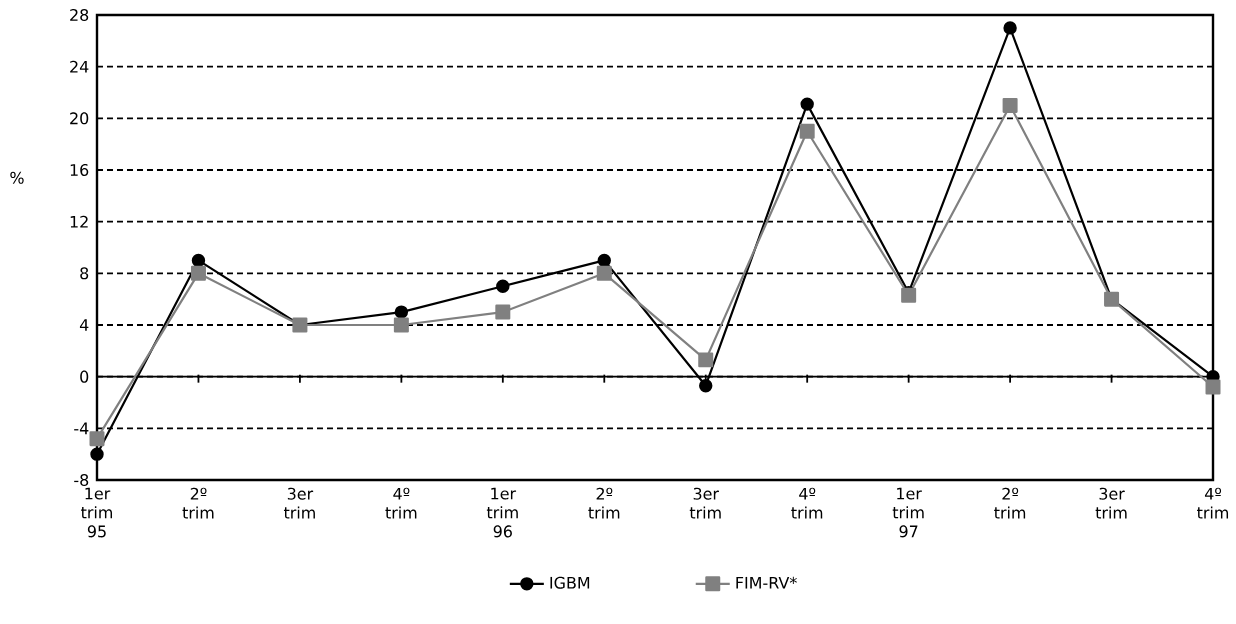 Image resolution: width=1236 pixels, height=624 pixels. Describe the element at coordinates (79, 15) in the screenshot. I see `y-tick-label: 28` at that location.